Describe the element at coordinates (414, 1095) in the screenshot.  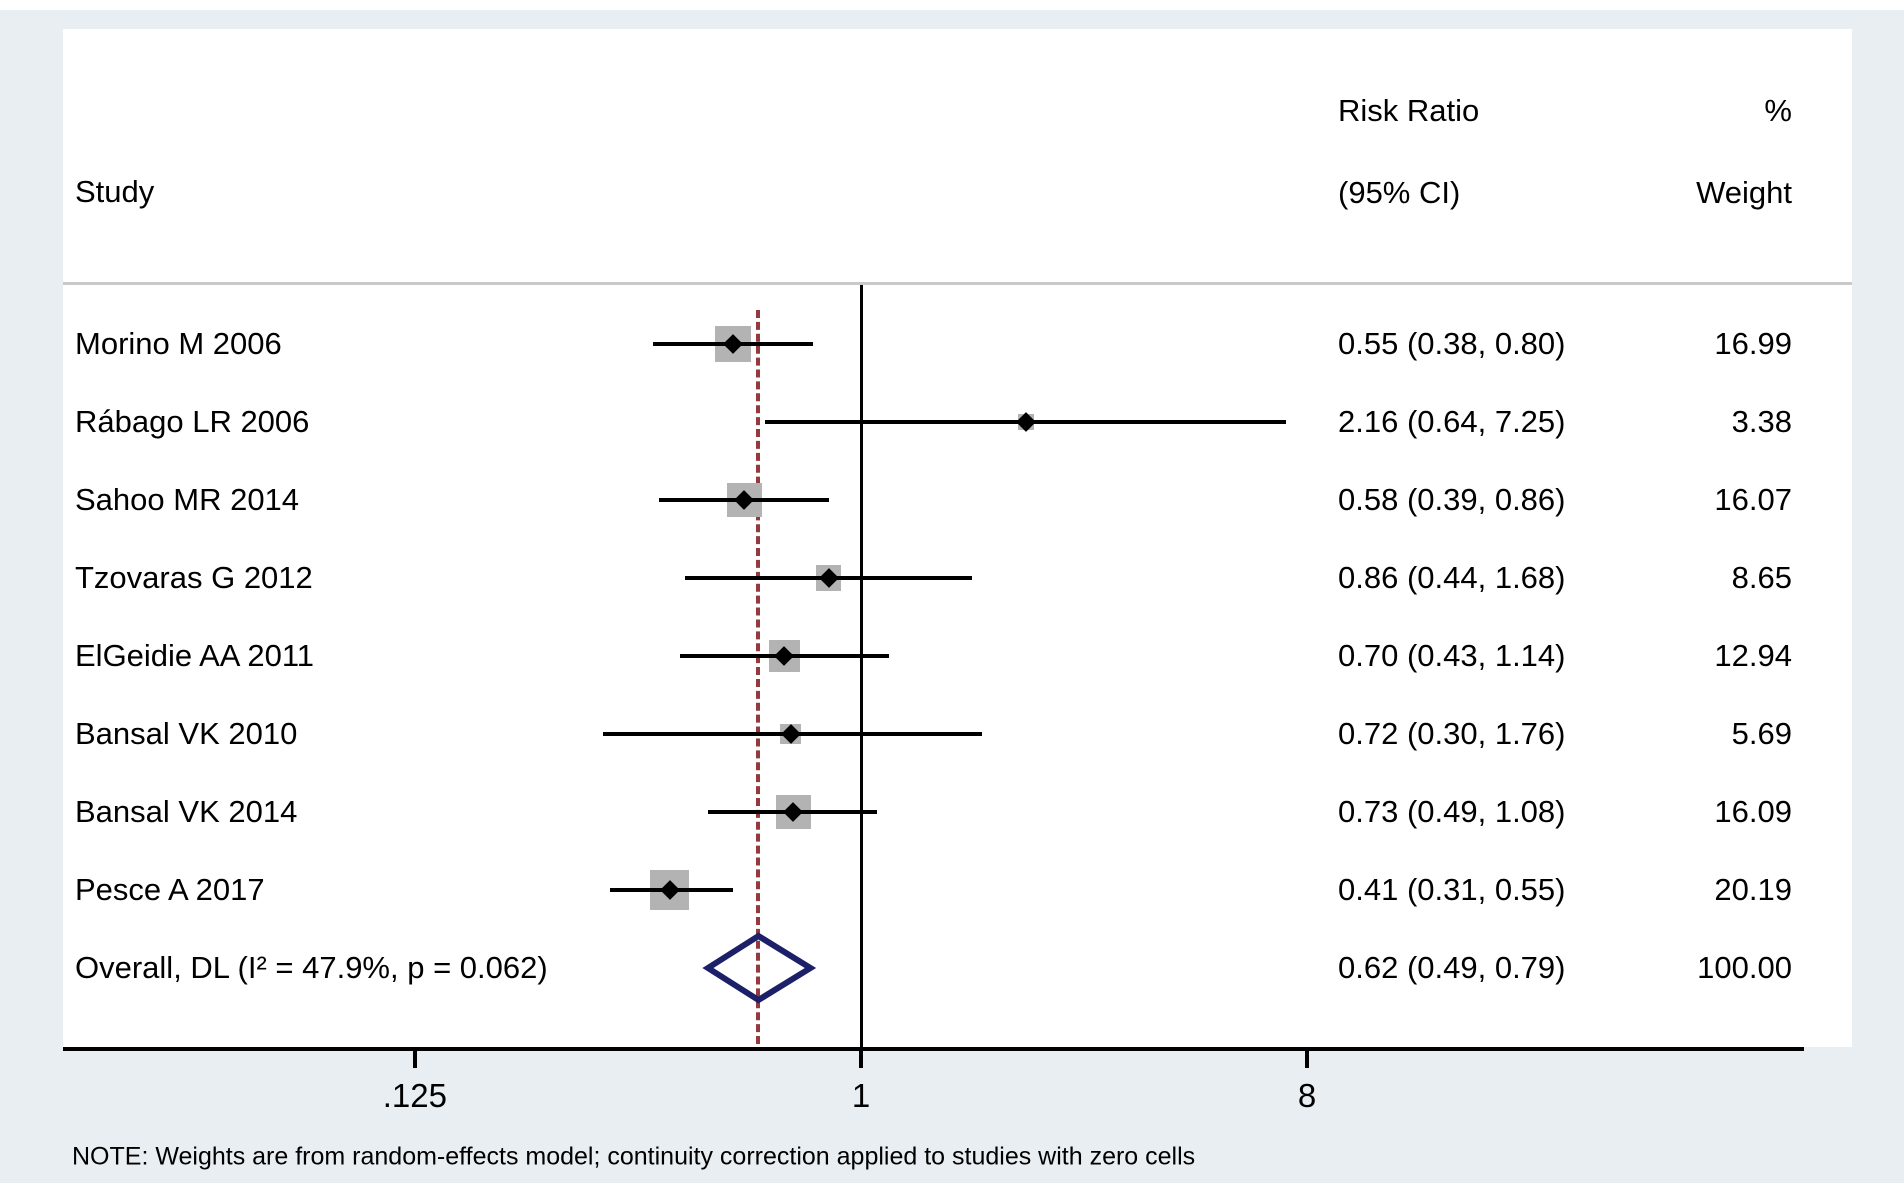
I see `axis-tick-label: .125` at that location.